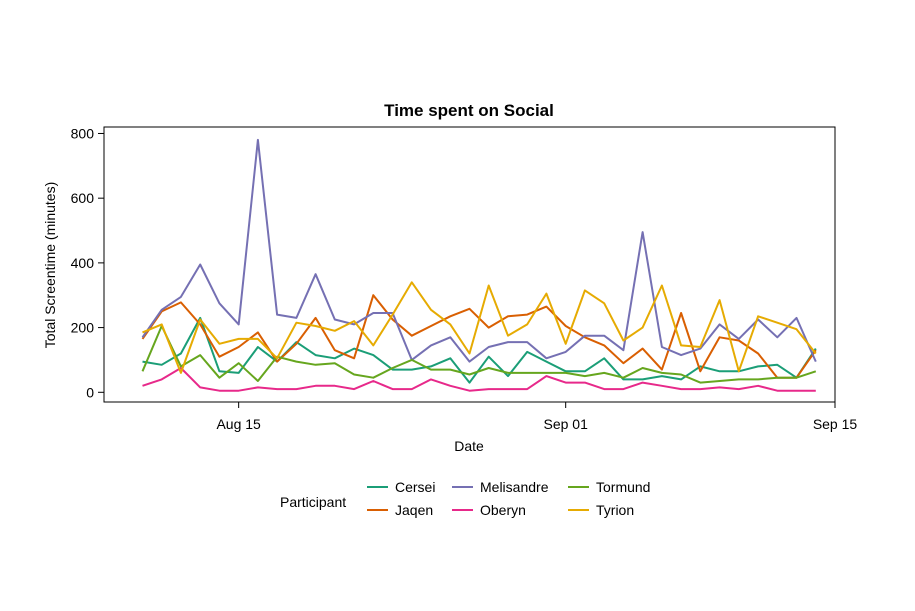 The width and height of the screenshot is (915, 611). Describe the element at coordinates (415, 487) in the screenshot. I see `legend-label-cersei: Cersei` at that location.